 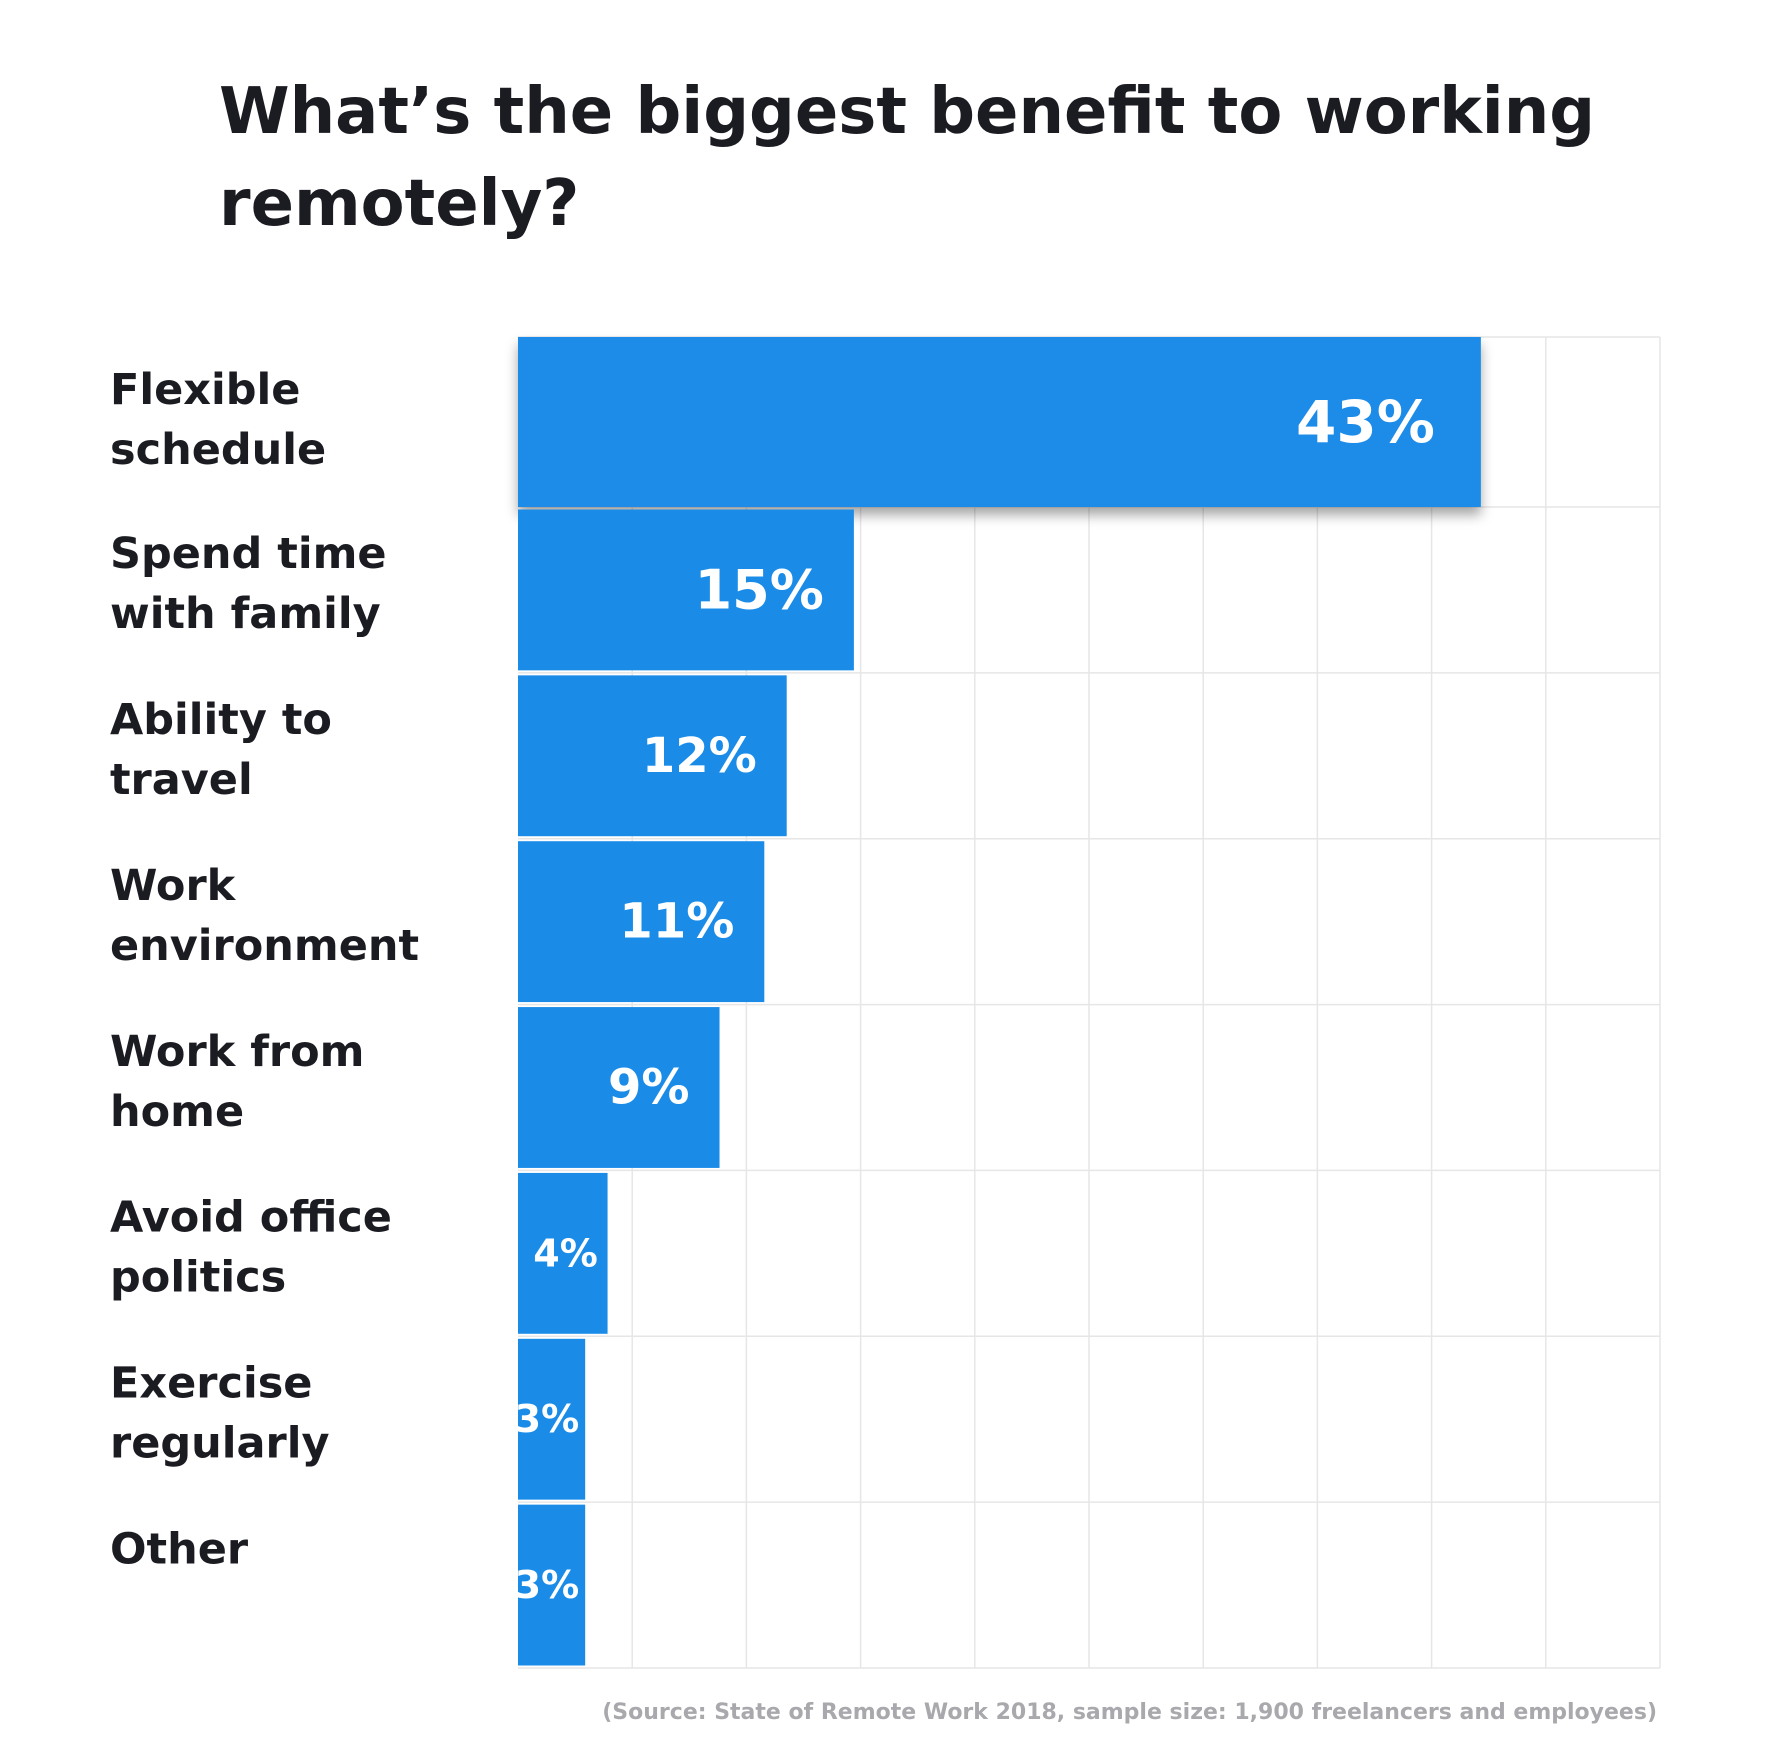 What do you see at coordinates (699, 756) in the screenshot?
I see `bar-value-label: 12%` at bounding box center [699, 756].